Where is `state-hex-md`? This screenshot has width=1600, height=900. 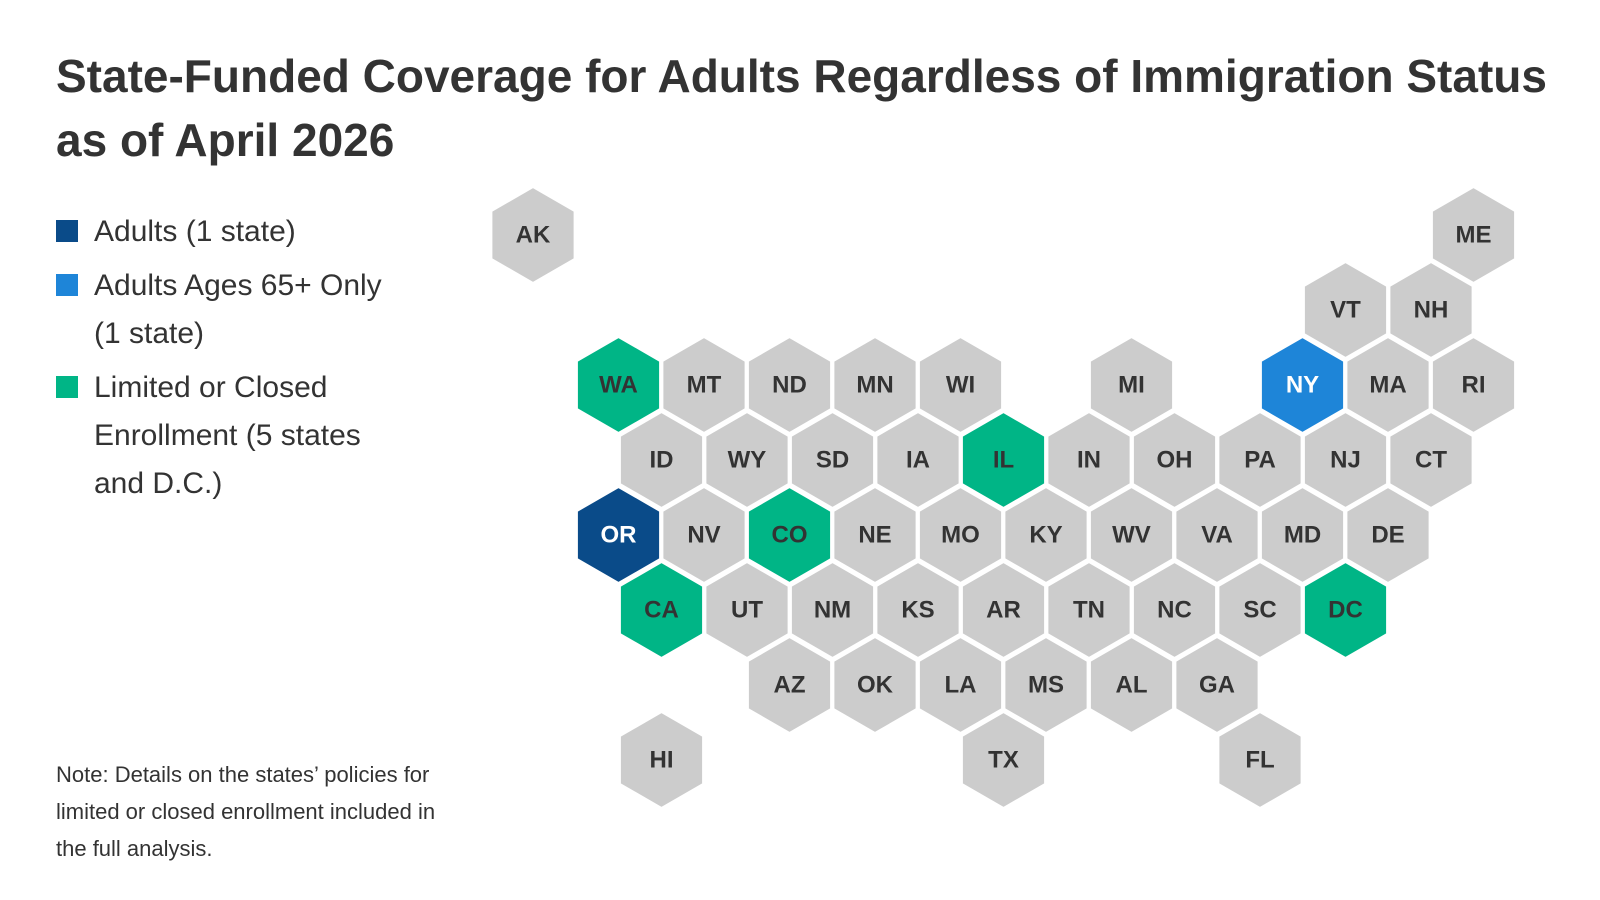 state-hex-md is located at coordinates (1302, 535).